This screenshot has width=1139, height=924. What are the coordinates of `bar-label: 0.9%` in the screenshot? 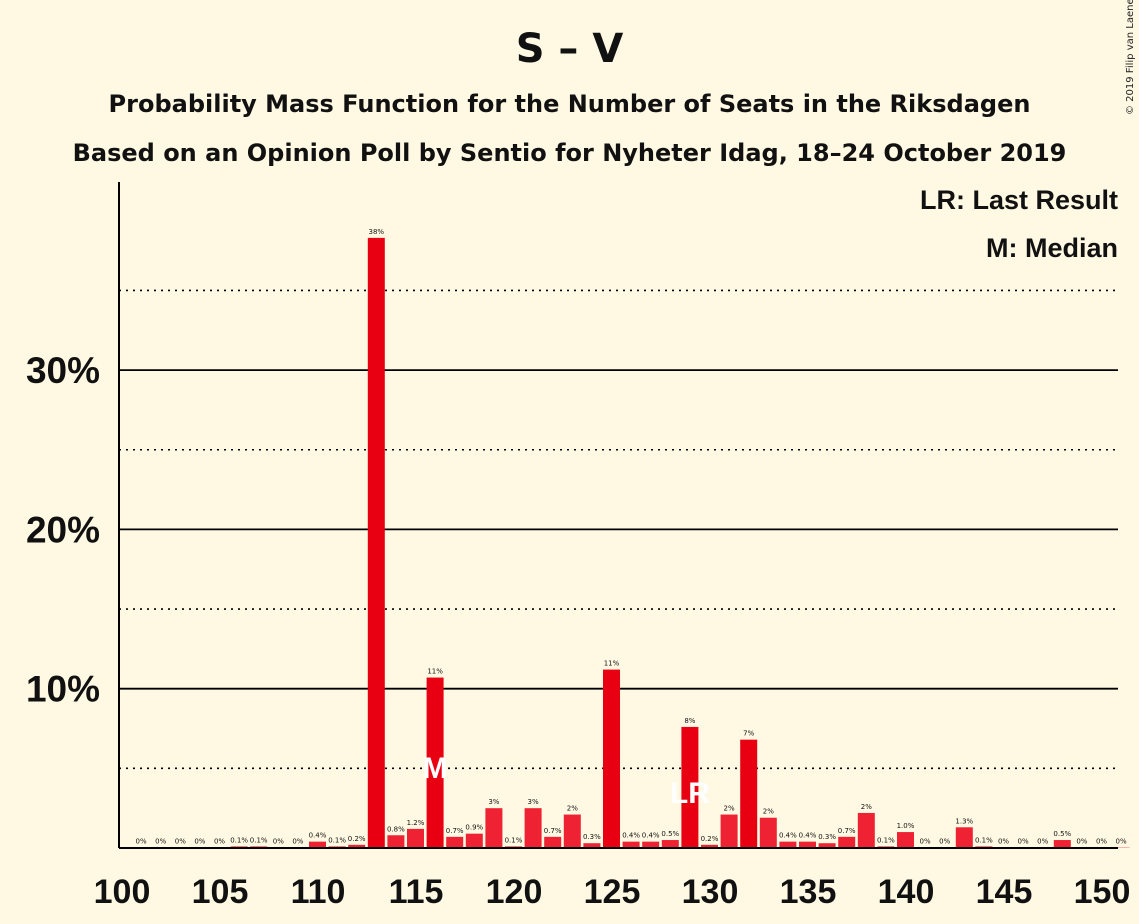 It's located at (474, 828).